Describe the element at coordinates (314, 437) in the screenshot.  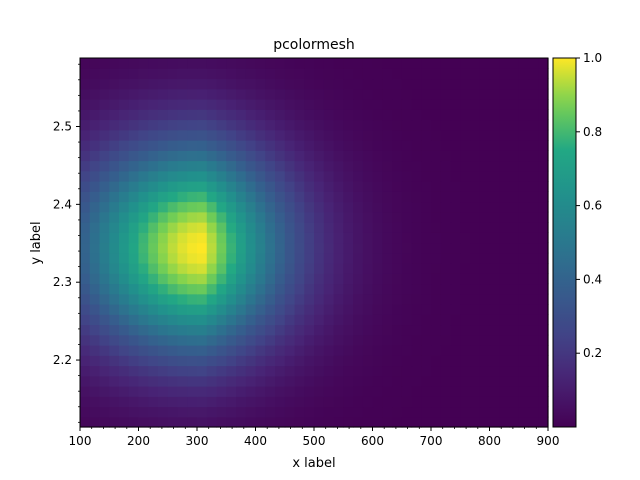
I see `x-axis: 100 200 300 400 500 600 700 800 900` at that location.